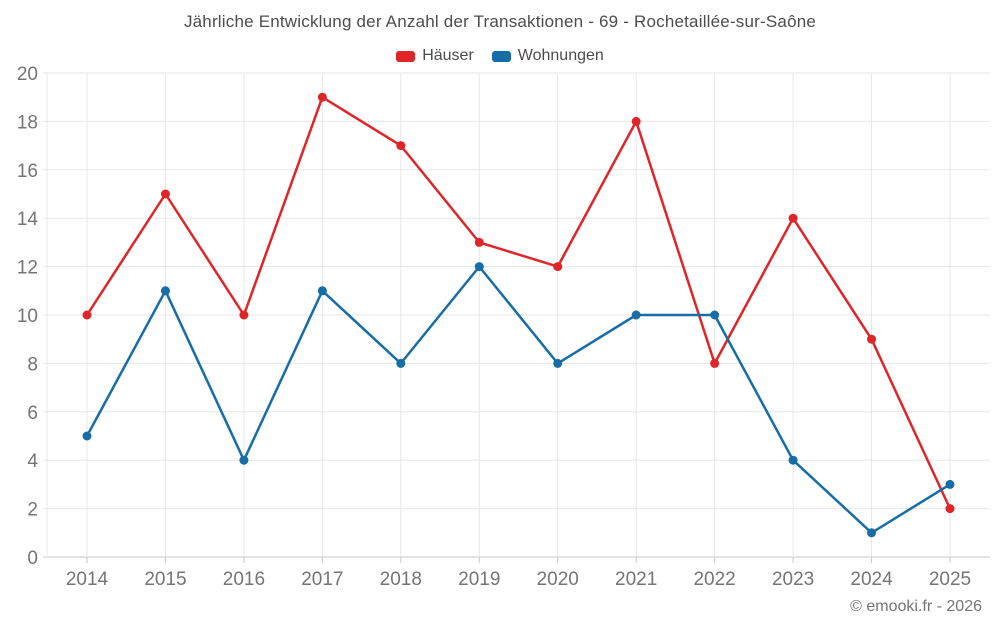  I want to click on y-tick-label: 10, so click(27, 316).